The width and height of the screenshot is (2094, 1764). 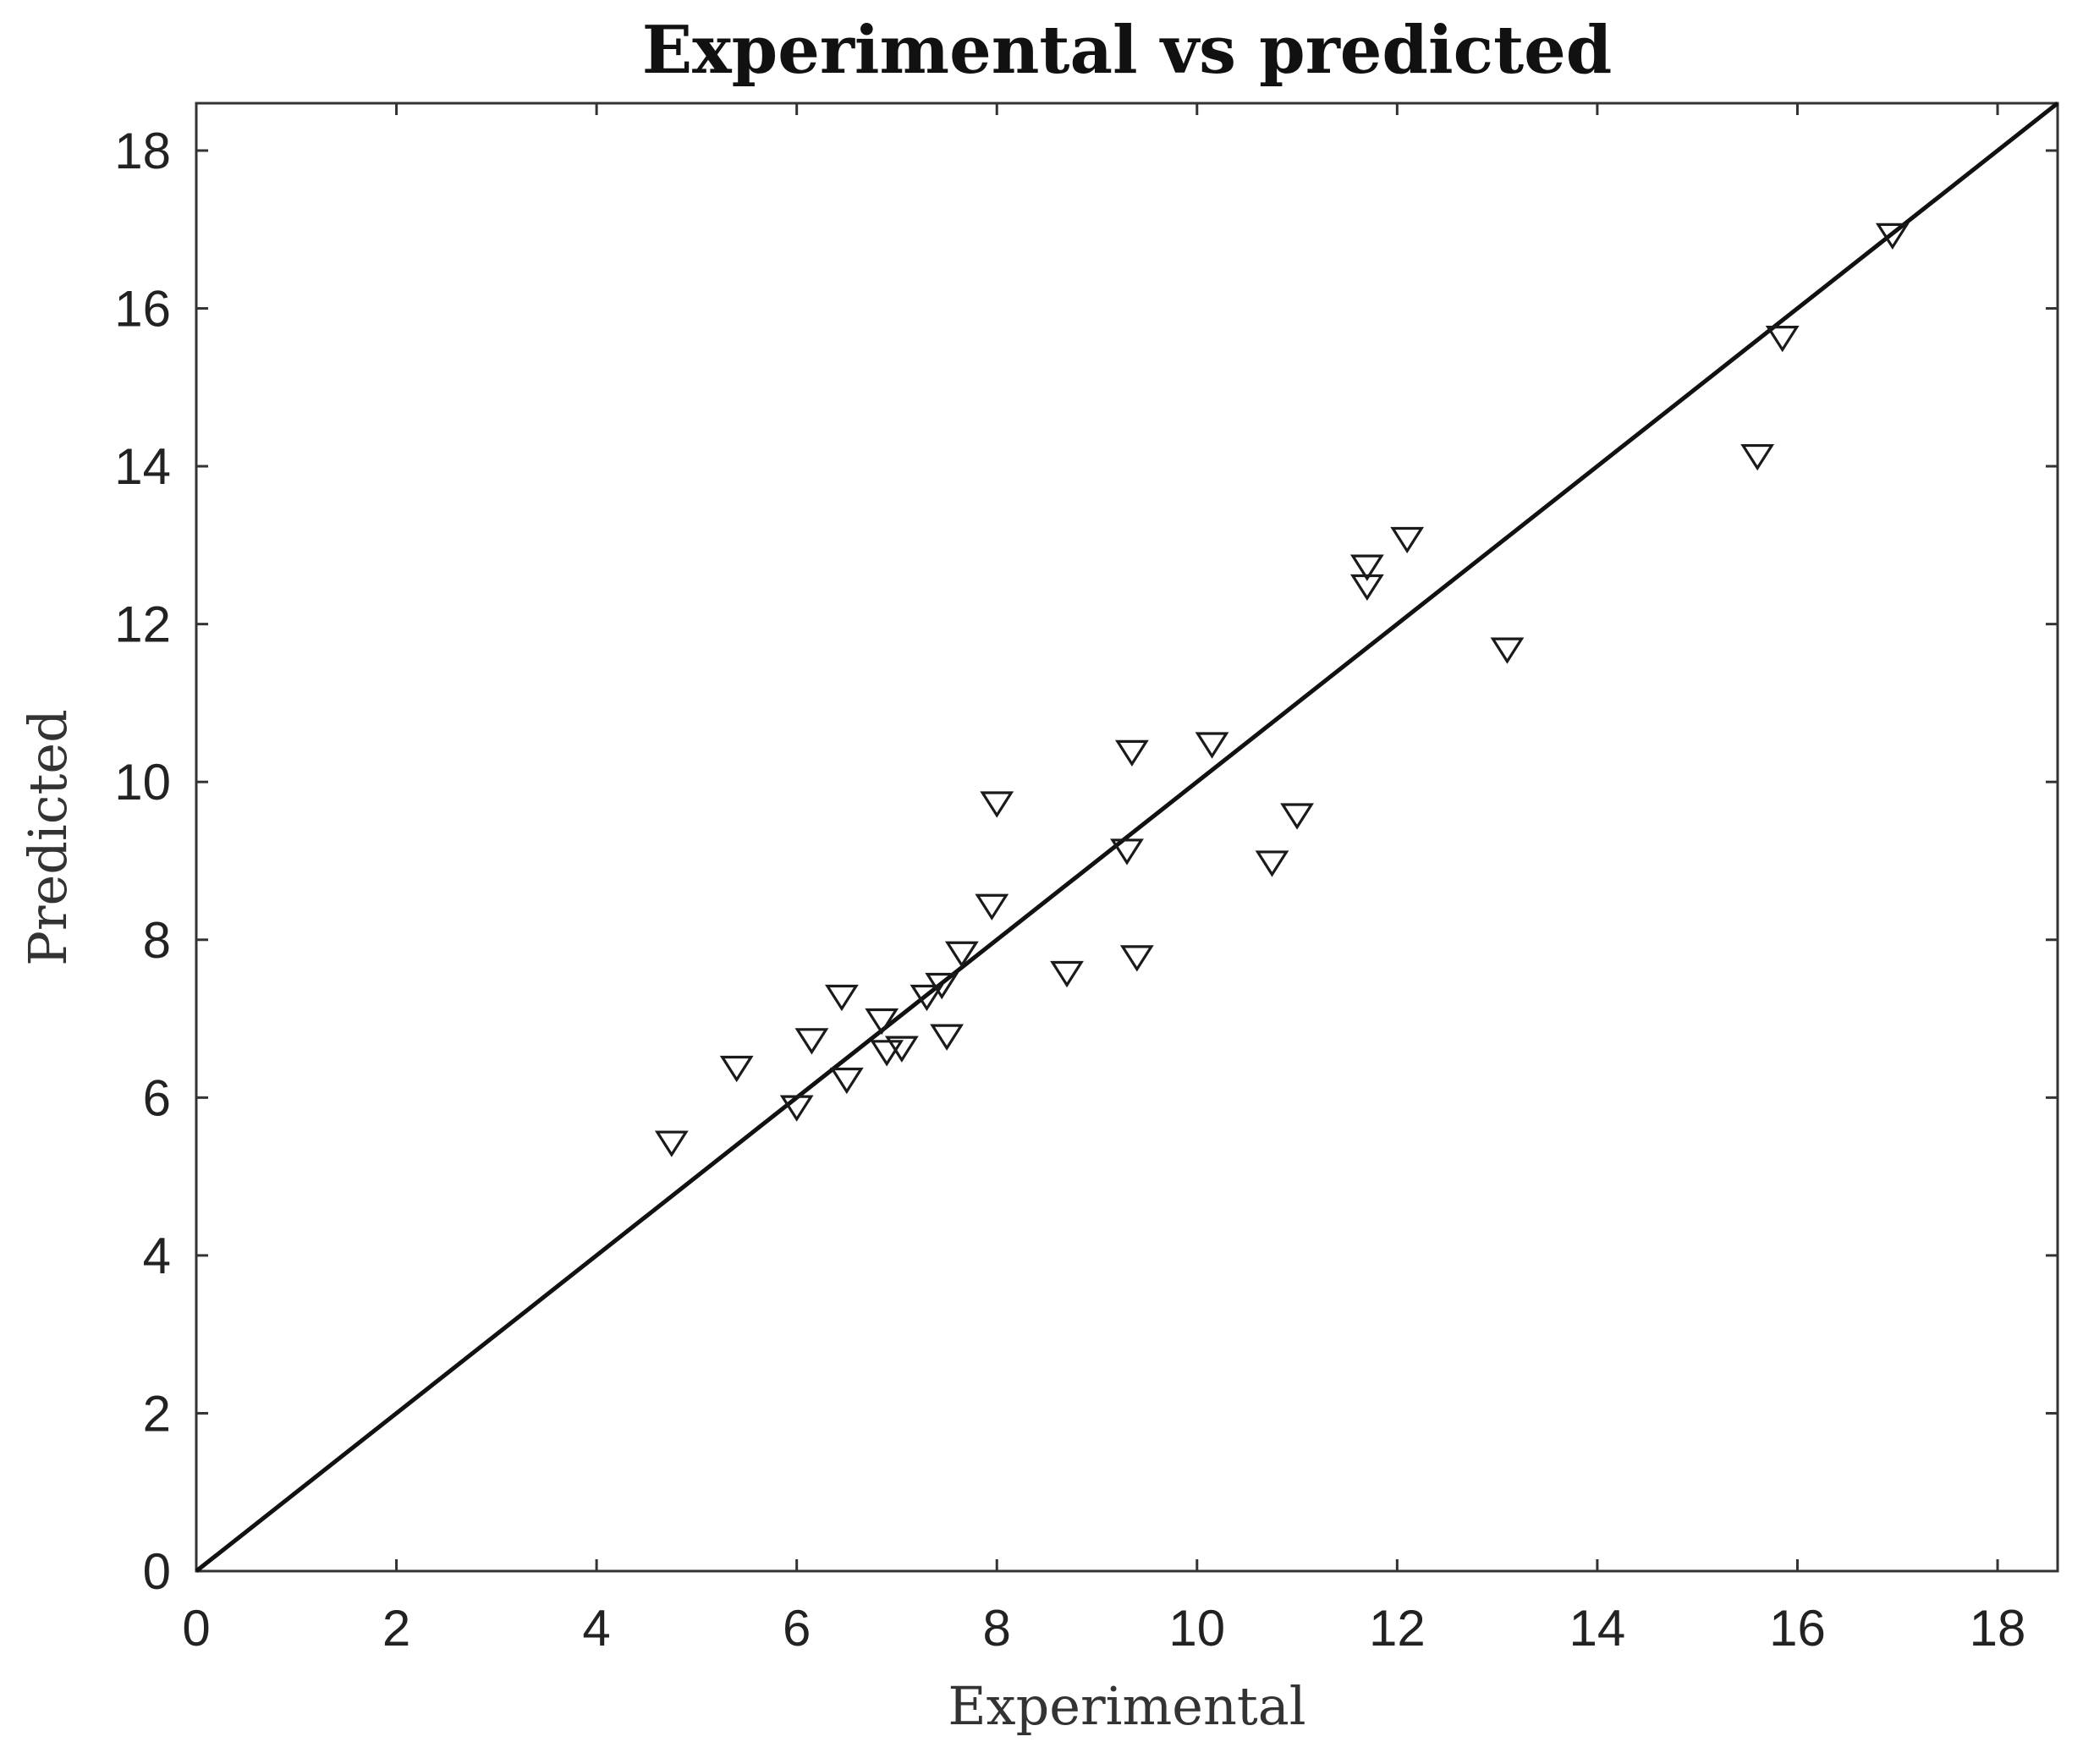 What do you see at coordinates (142, 151) in the screenshot?
I see `y-tick-label: 18` at bounding box center [142, 151].